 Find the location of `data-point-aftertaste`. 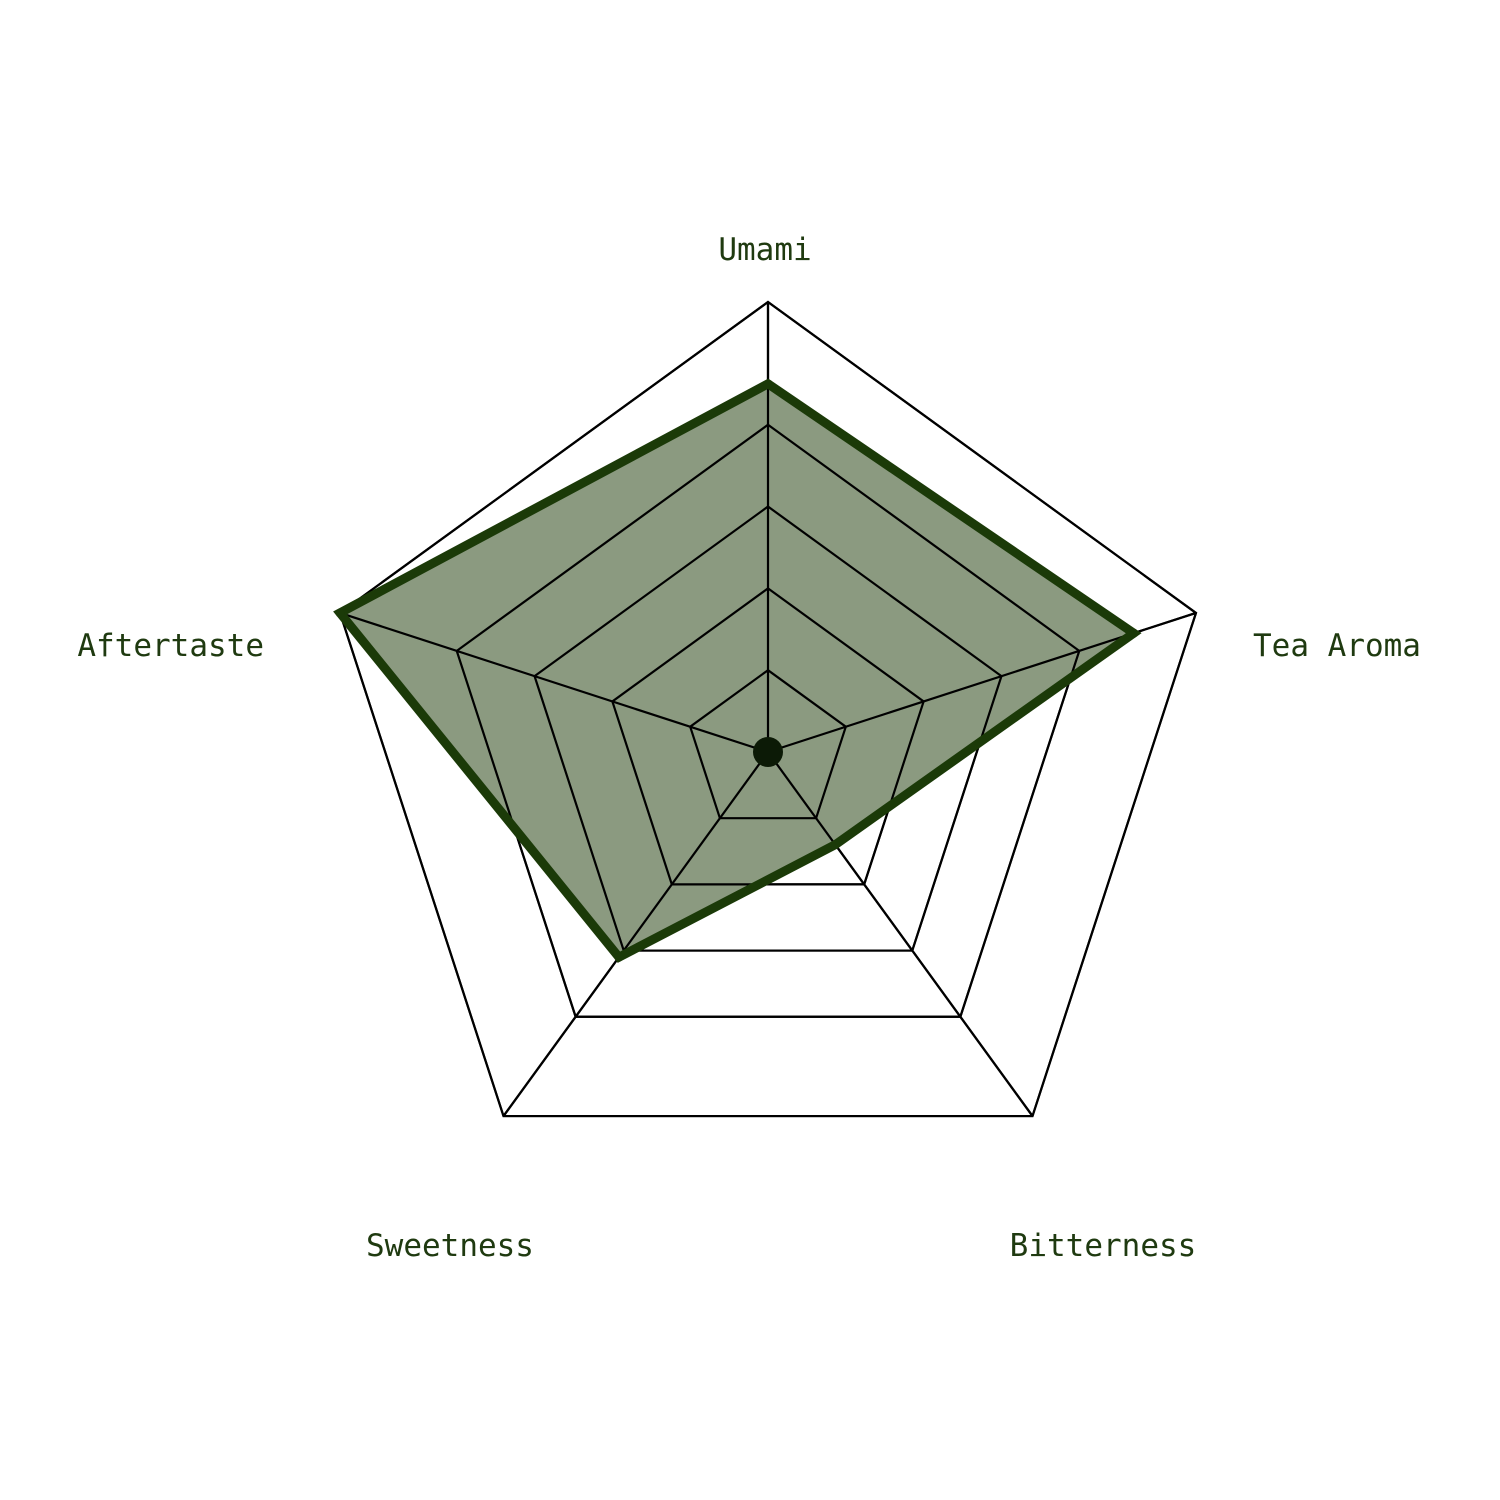

data-point-aftertaste is located at coordinates (340, 613).